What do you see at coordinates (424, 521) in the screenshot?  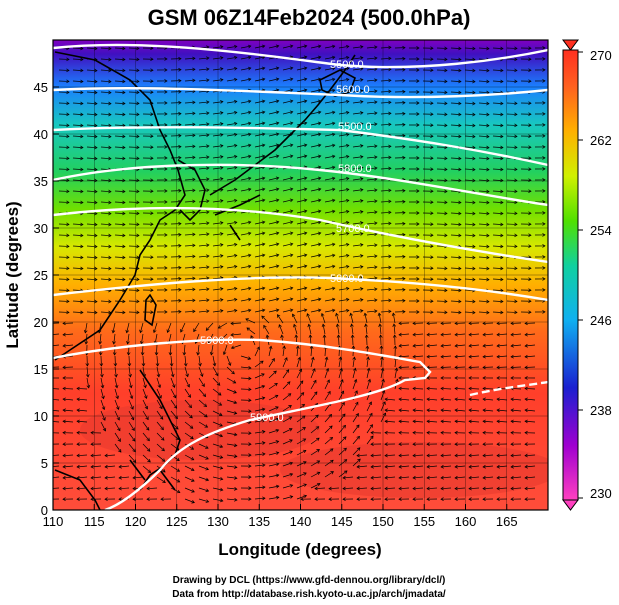 I see `x-tick-label: 155` at bounding box center [424, 521].